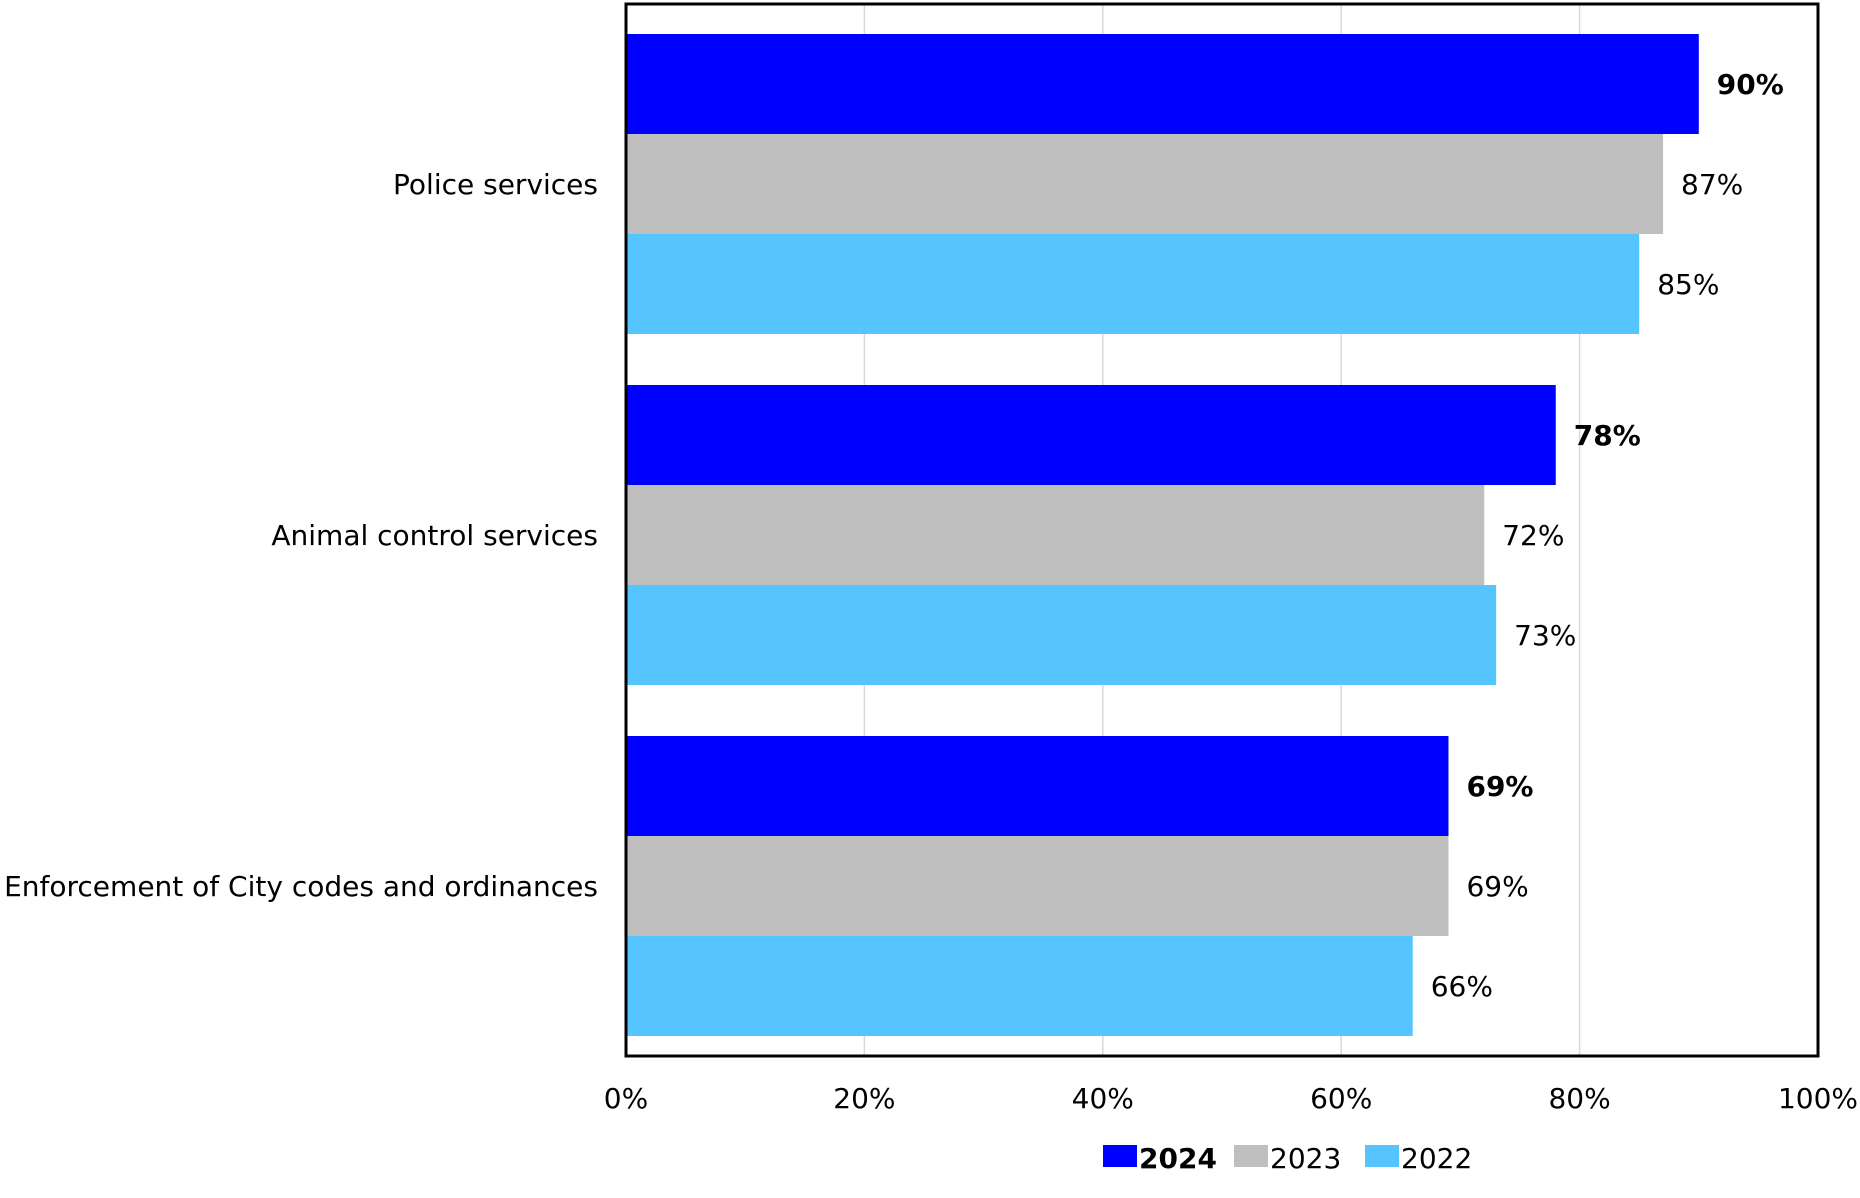 The image size is (1860, 1198). Describe the element at coordinates (1688, 284) in the screenshot. I see `data-label: 85%` at that location.